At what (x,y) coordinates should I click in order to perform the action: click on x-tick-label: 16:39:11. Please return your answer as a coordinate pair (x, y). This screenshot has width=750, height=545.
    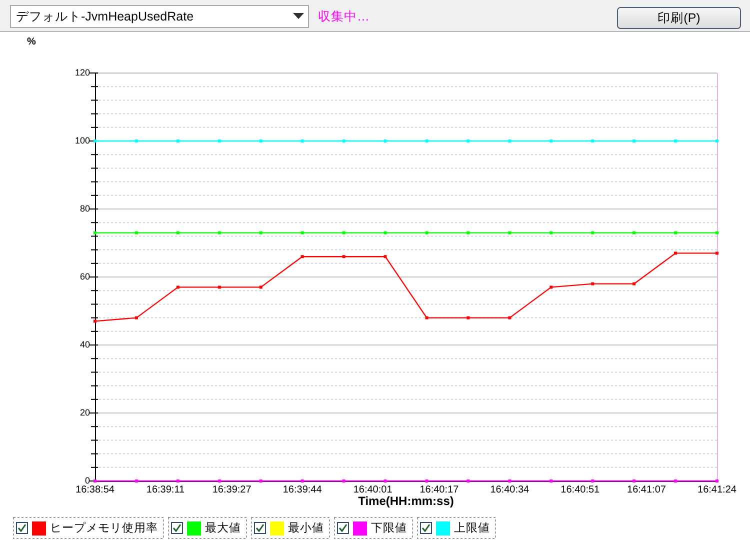
    Looking at the image, I should click on (166, 490).